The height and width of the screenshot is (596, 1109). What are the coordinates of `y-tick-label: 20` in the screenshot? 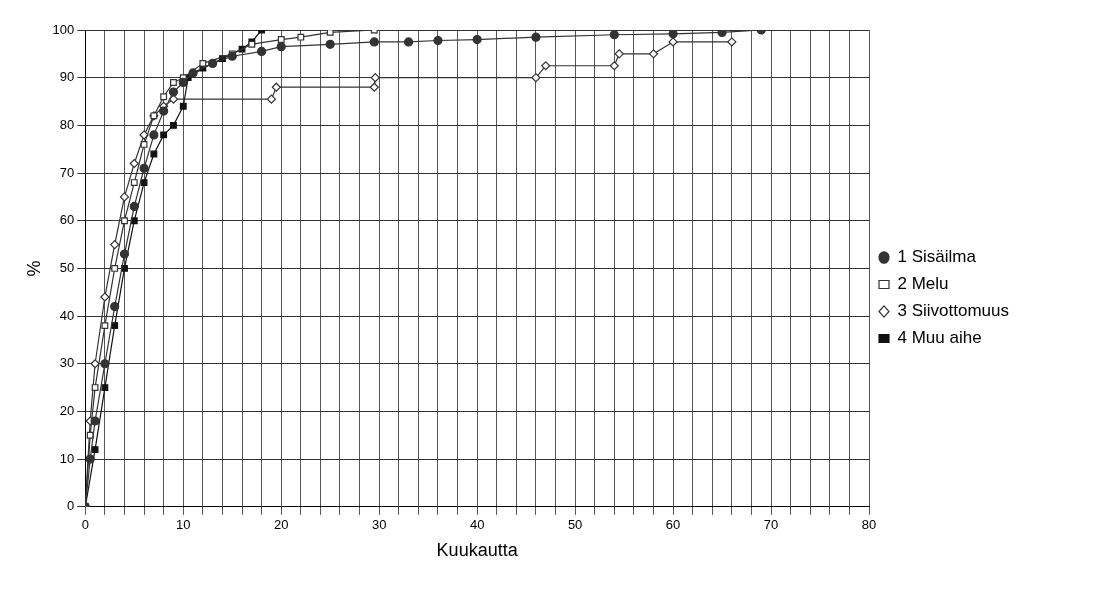 It's located at (67, 411).